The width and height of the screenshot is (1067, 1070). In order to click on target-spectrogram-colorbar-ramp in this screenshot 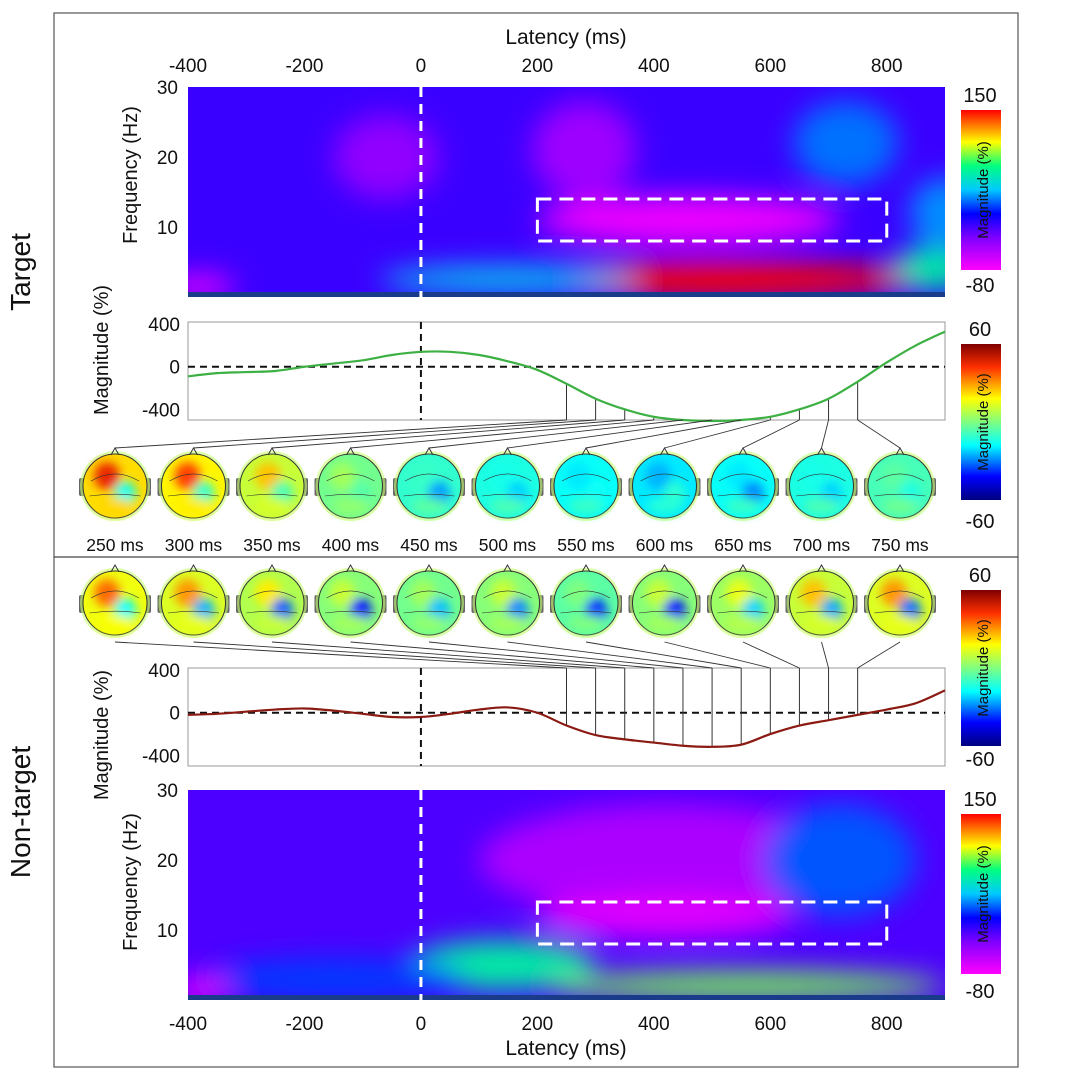, I will do `click(981, 190)`.